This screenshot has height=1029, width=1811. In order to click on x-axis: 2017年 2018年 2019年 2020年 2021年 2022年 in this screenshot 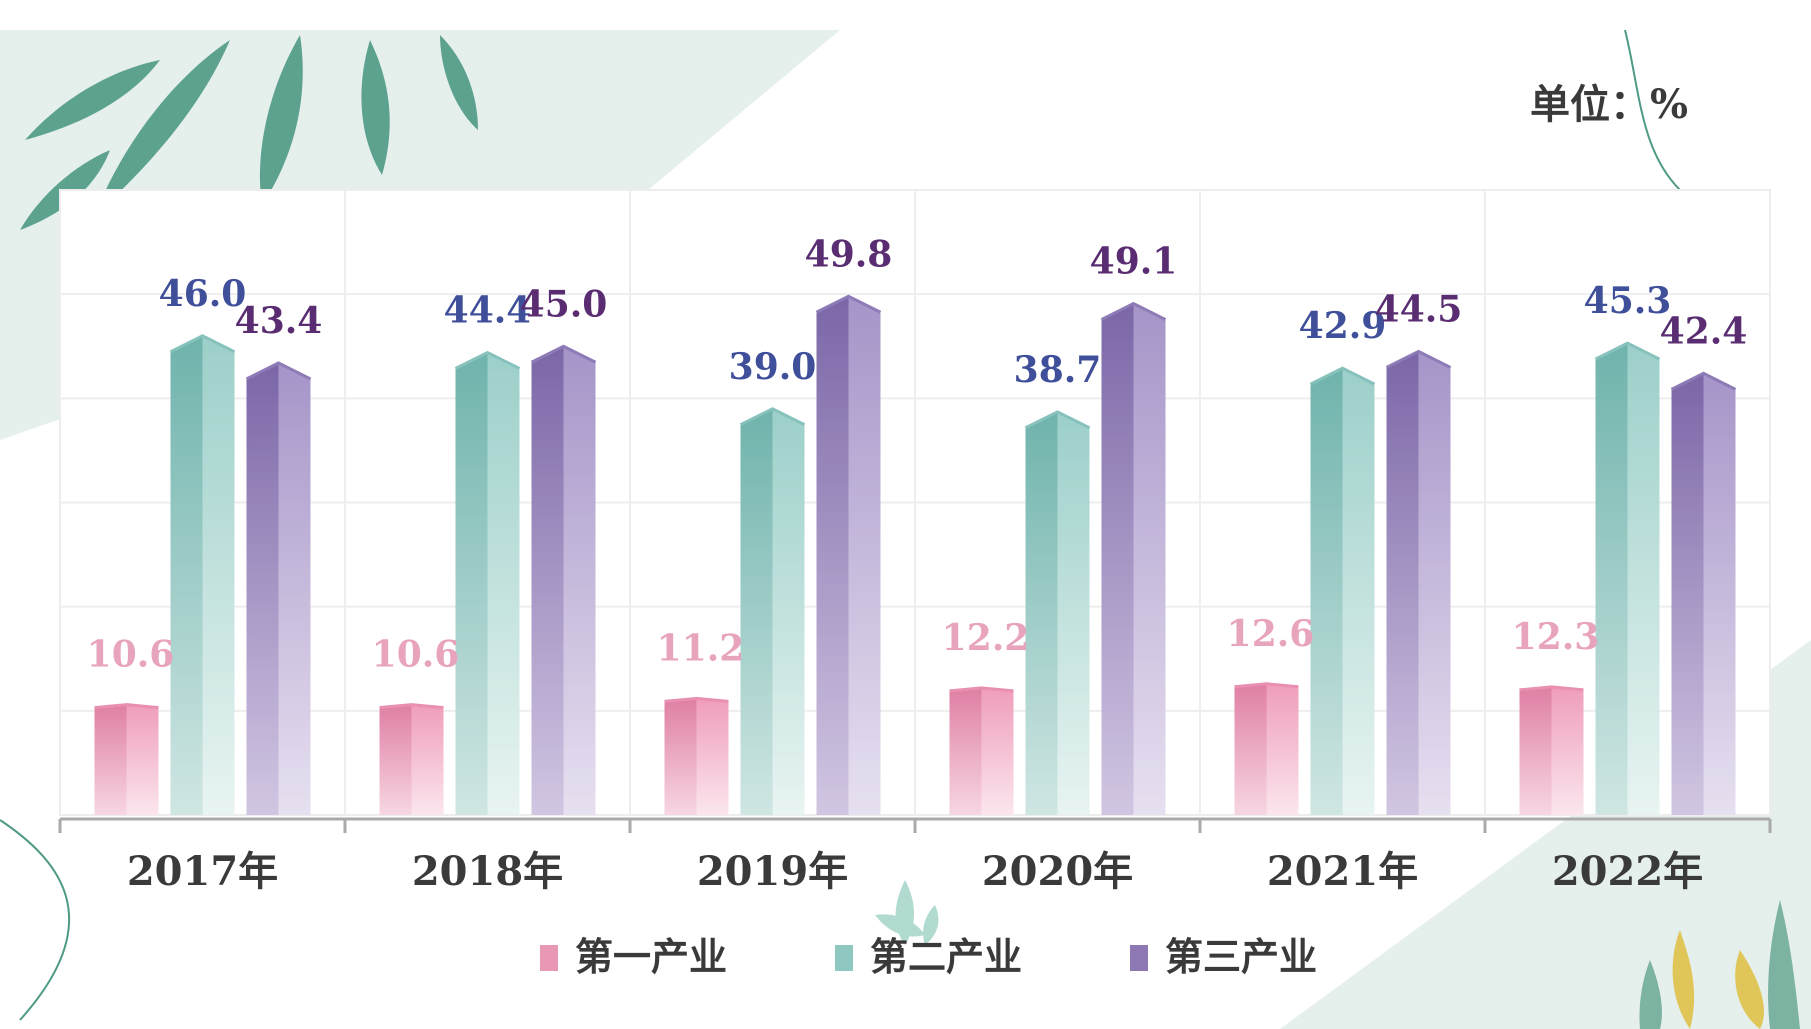, I will do `click(915, 856)`.